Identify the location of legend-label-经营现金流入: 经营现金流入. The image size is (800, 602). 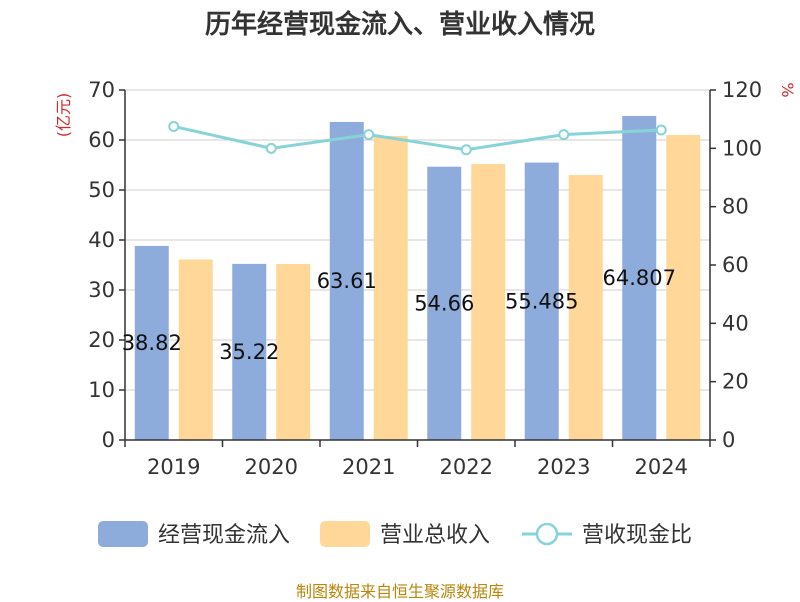
(224, 535).